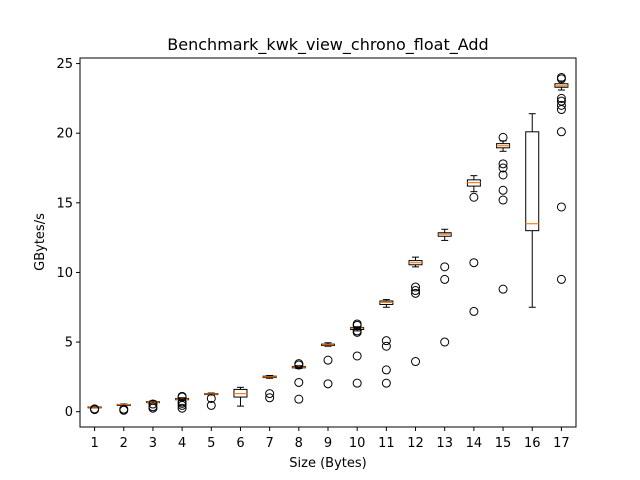  Describe the element at coordinates (299, 443) in the screenshot. I see `x-tick-label: 8` at that location.